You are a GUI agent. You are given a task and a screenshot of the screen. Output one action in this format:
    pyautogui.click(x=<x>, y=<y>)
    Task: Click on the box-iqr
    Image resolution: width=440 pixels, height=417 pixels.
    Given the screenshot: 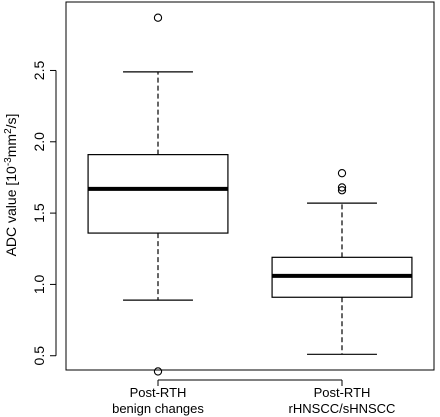 What is the action you would take?
    pyautogui.click(x=158, y=194)
    